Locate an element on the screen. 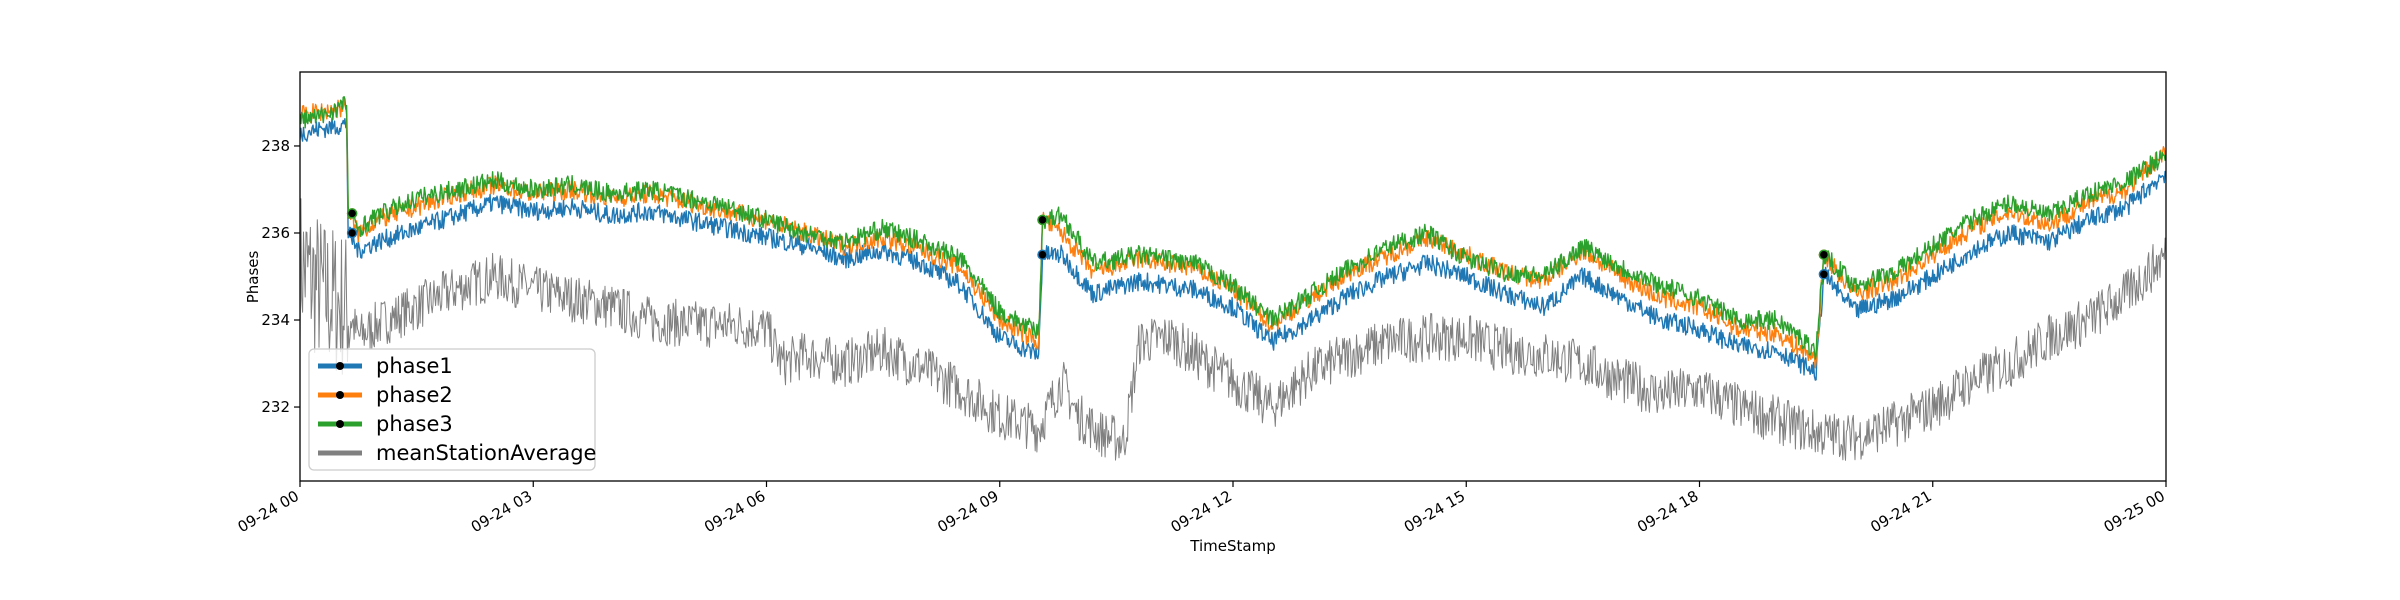 The width and height of the screenshot is (2400, 600). legend-frame is located at coordinates (452, 409).